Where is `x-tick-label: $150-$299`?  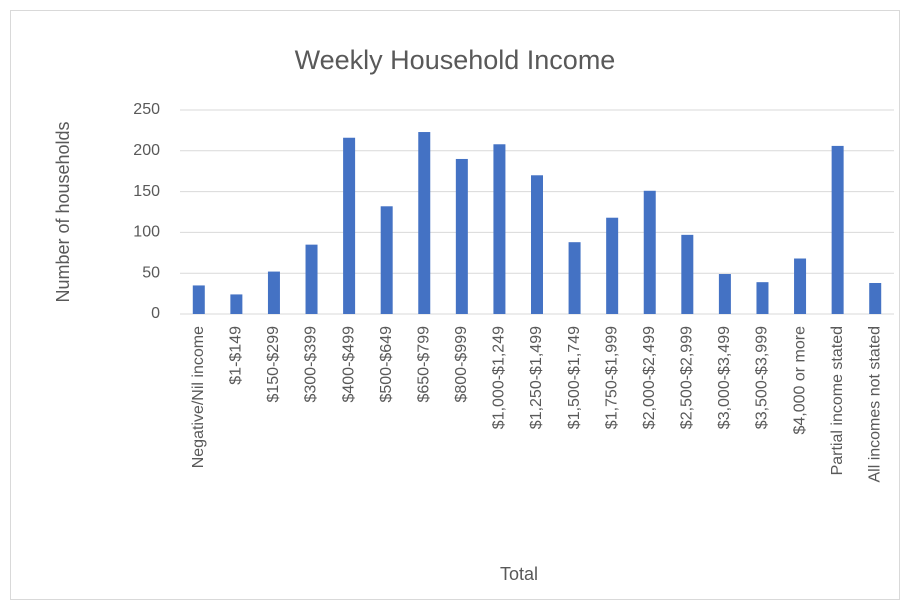 x-tick-label: $150-$299 is located at coordinates (273, 364).